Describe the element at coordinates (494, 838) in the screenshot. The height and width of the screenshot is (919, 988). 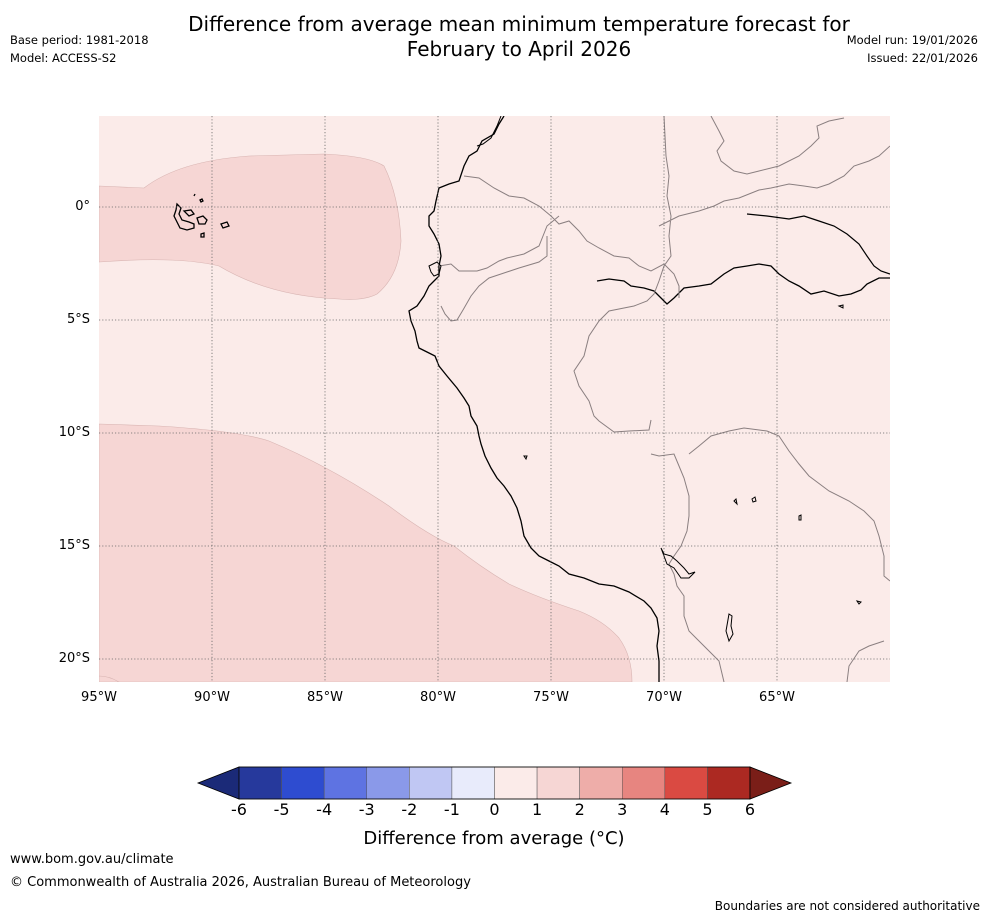
I see `colorbar-title: Difference from average (°C)` at that location.